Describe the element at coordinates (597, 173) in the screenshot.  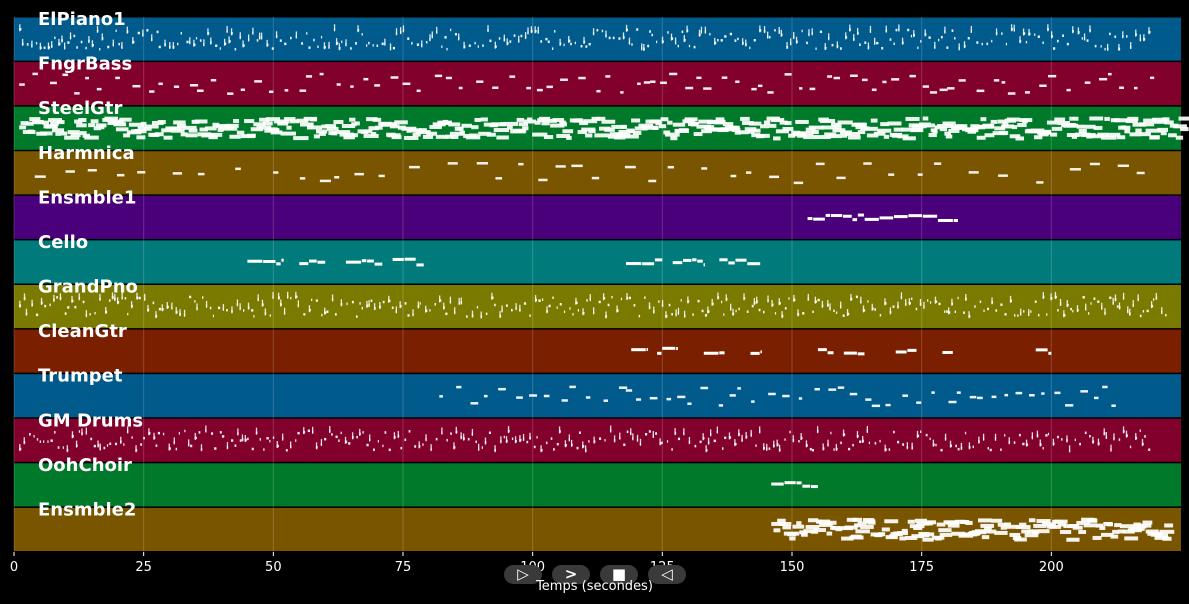
I see `lane-harmnica` at that location.